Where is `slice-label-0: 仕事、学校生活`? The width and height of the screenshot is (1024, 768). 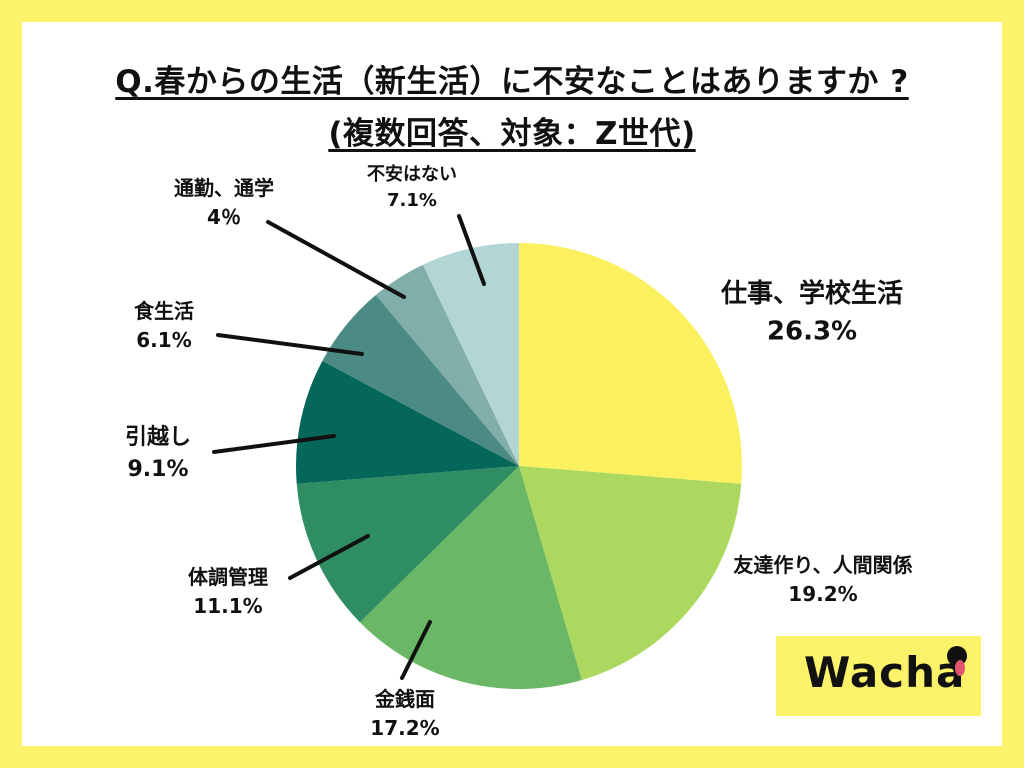
slice-label-0: 仕事、学校生活 is located at coordinates (811, 293).